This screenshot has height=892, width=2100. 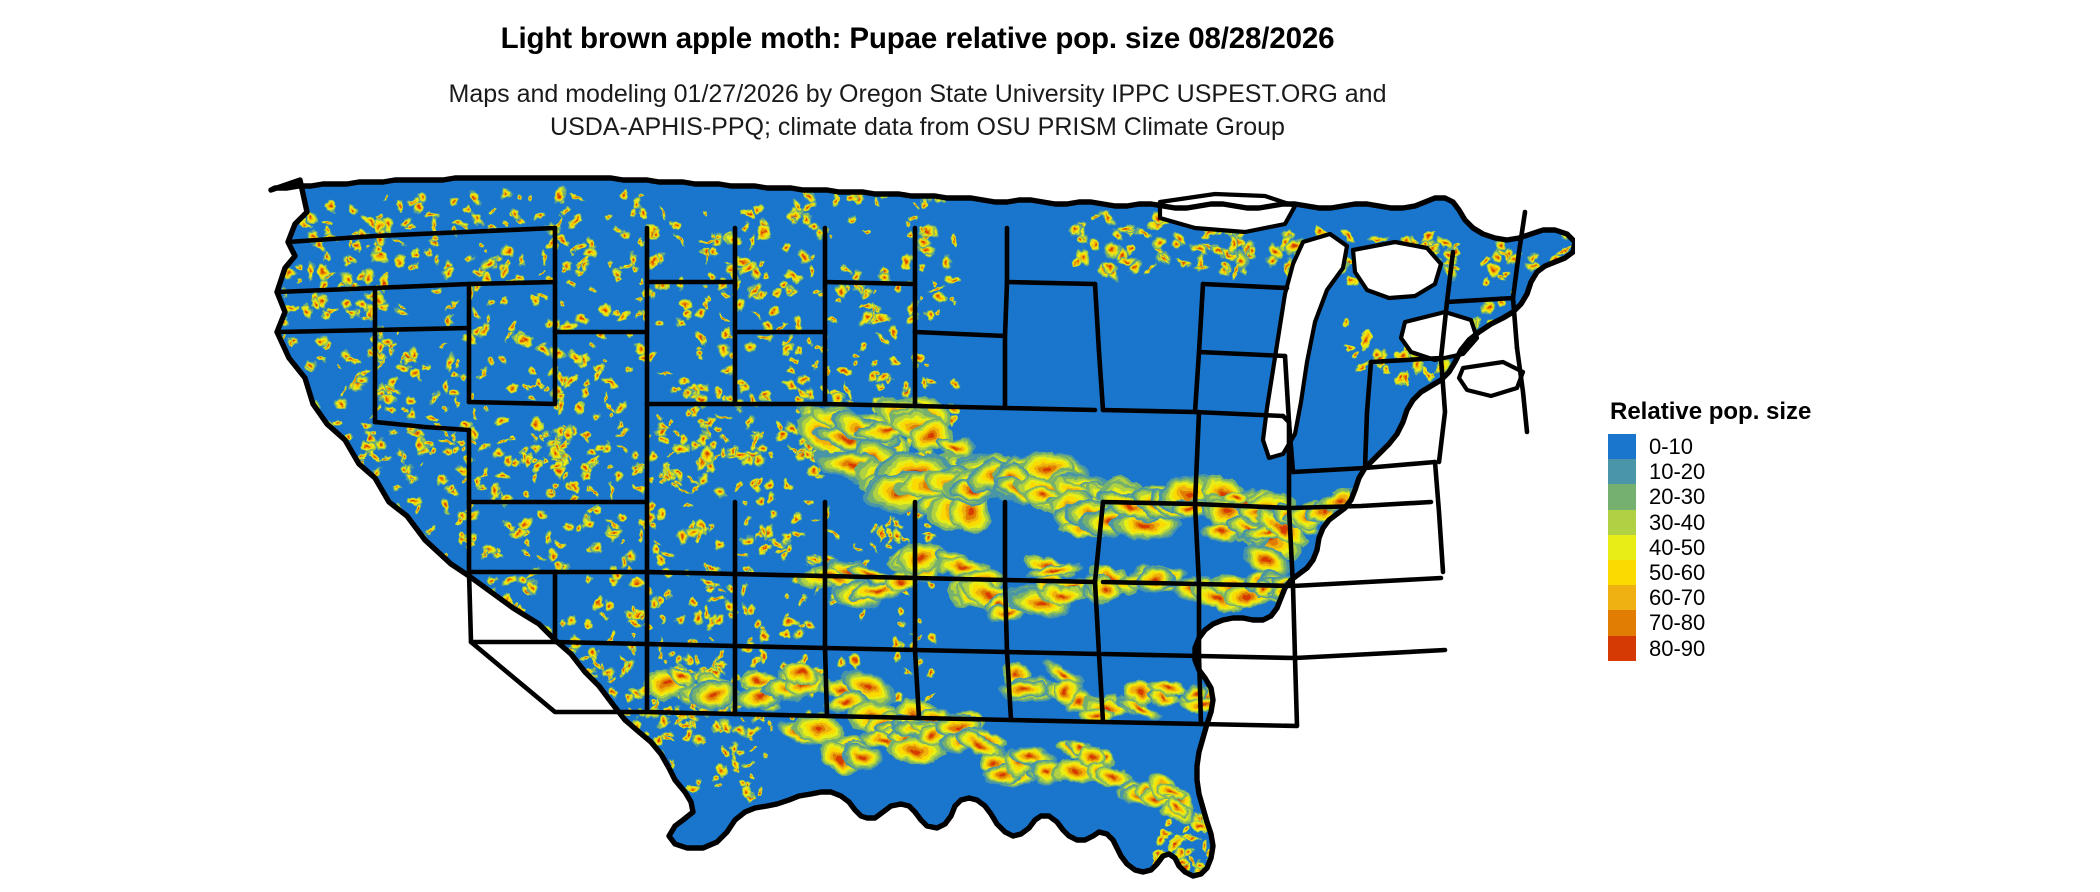 I want to click on legend-item: 50-60, so click(x=1758, y=572).